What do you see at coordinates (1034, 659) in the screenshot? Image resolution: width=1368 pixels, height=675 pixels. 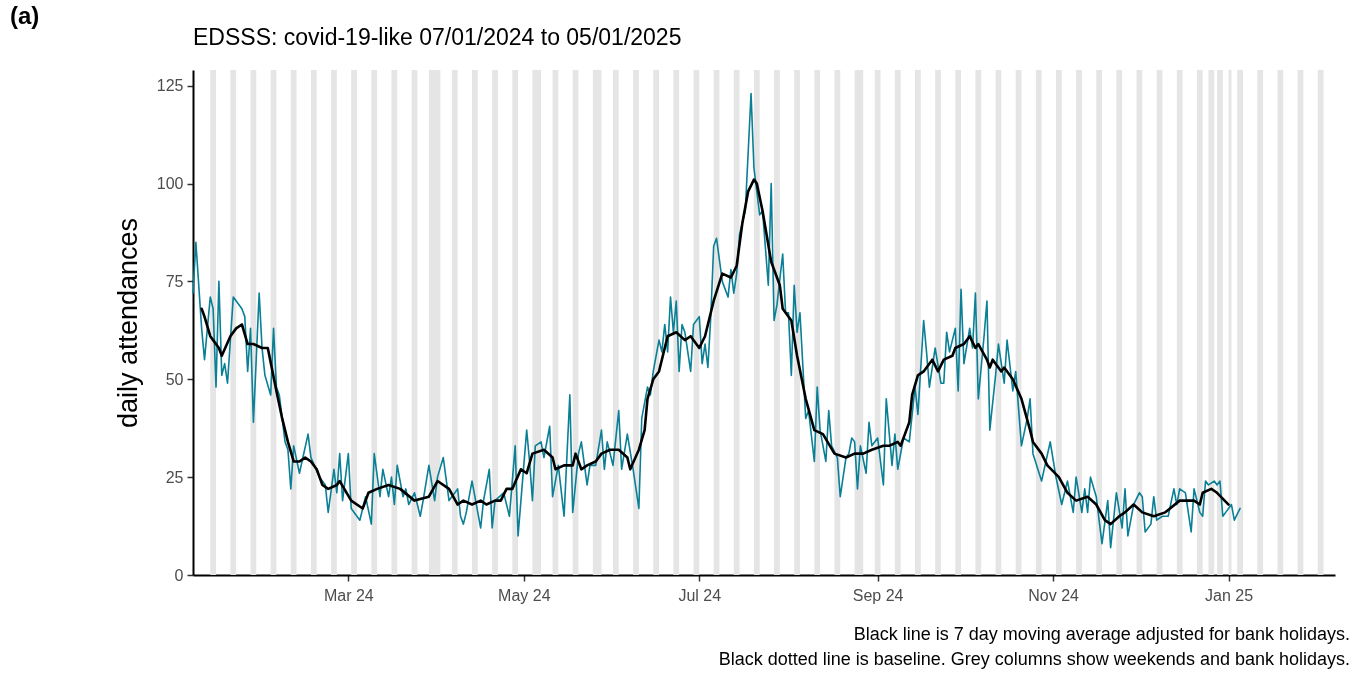 I see `text: Black dotted line is baseline. Grey columns show weekends and bank holidays.` at bounding box center [1034, 659].